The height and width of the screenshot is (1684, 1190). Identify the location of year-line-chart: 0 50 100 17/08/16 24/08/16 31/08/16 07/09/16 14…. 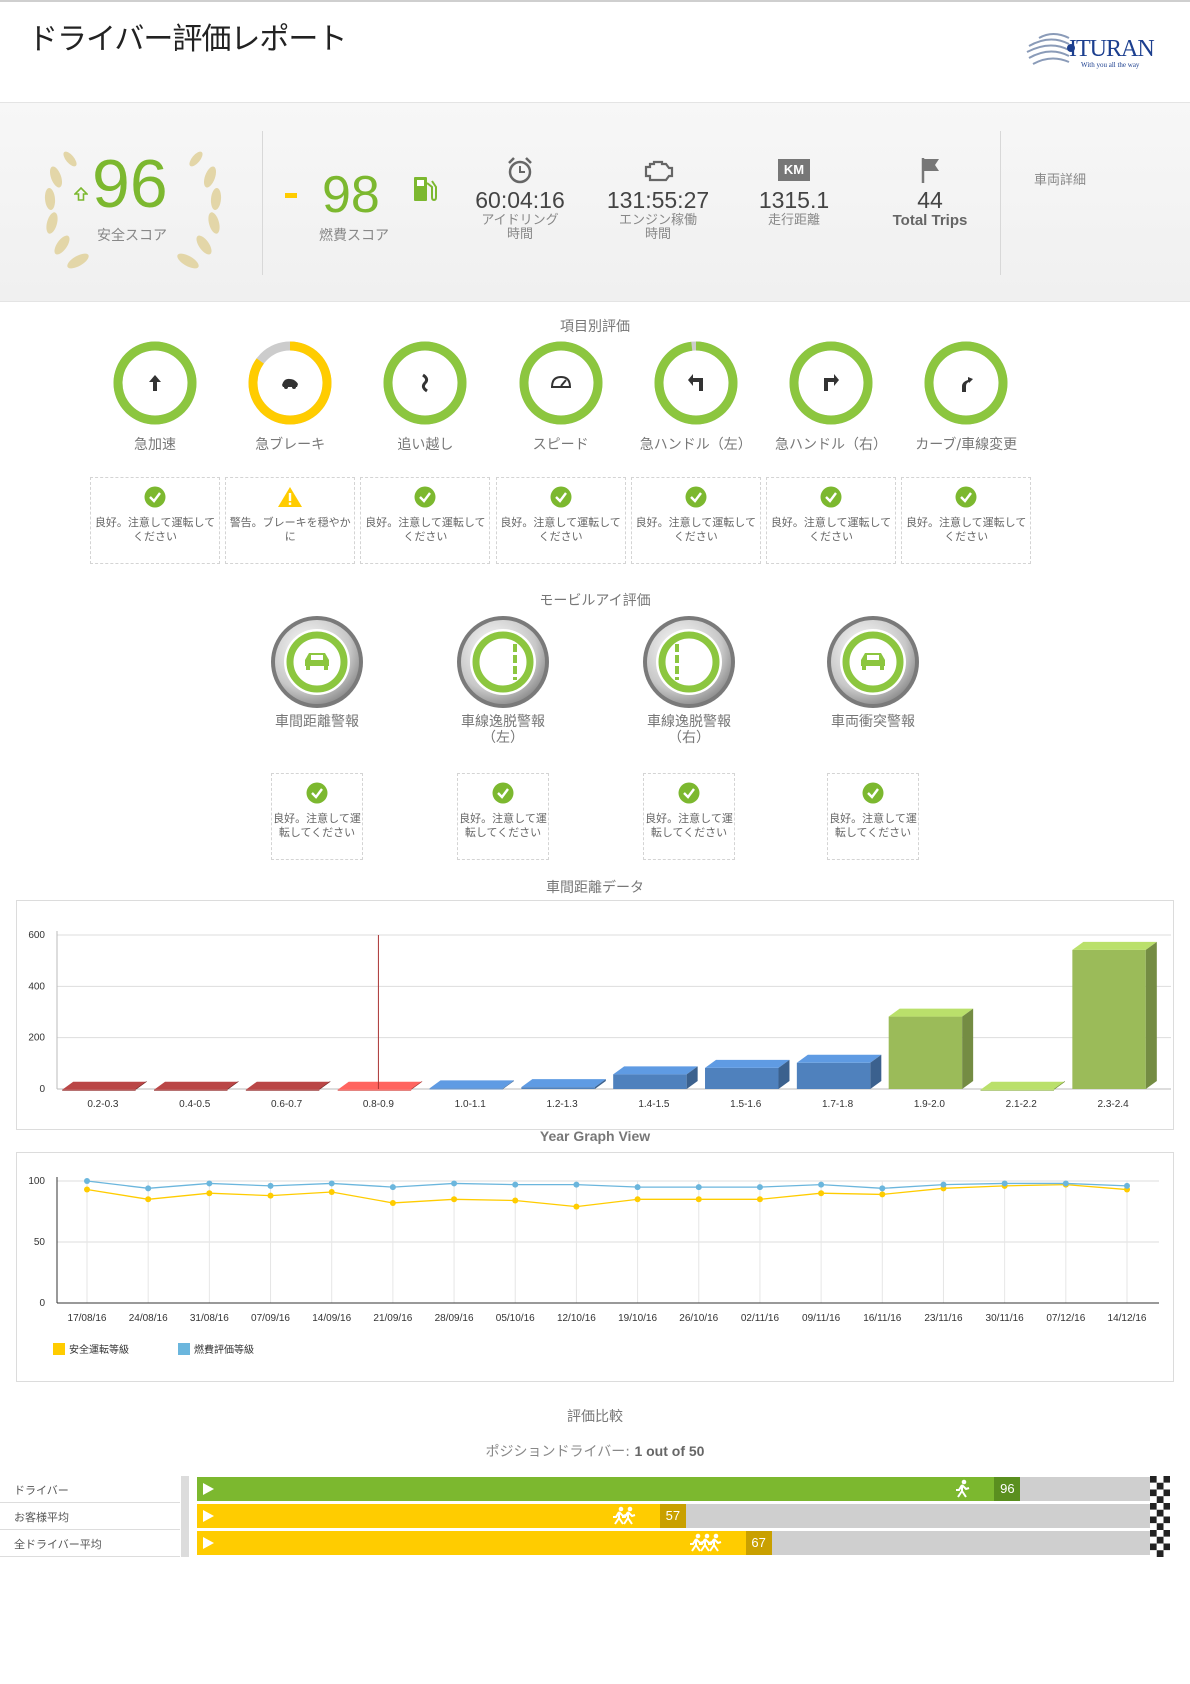
(593, 1266).